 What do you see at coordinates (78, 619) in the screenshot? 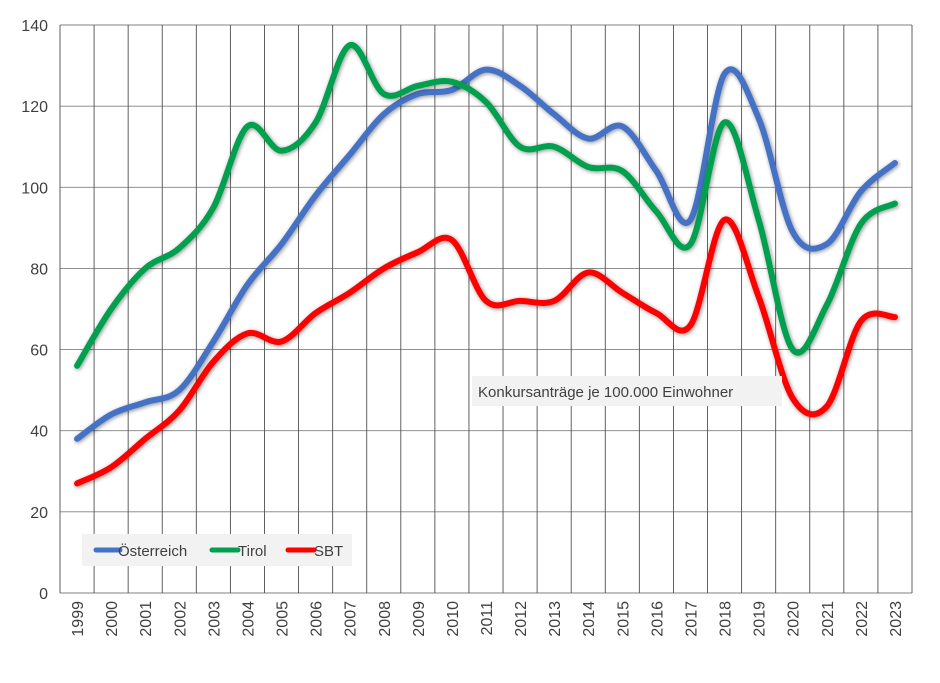
I see `x-tick-label: 1999` at bounding box center [78, 619].